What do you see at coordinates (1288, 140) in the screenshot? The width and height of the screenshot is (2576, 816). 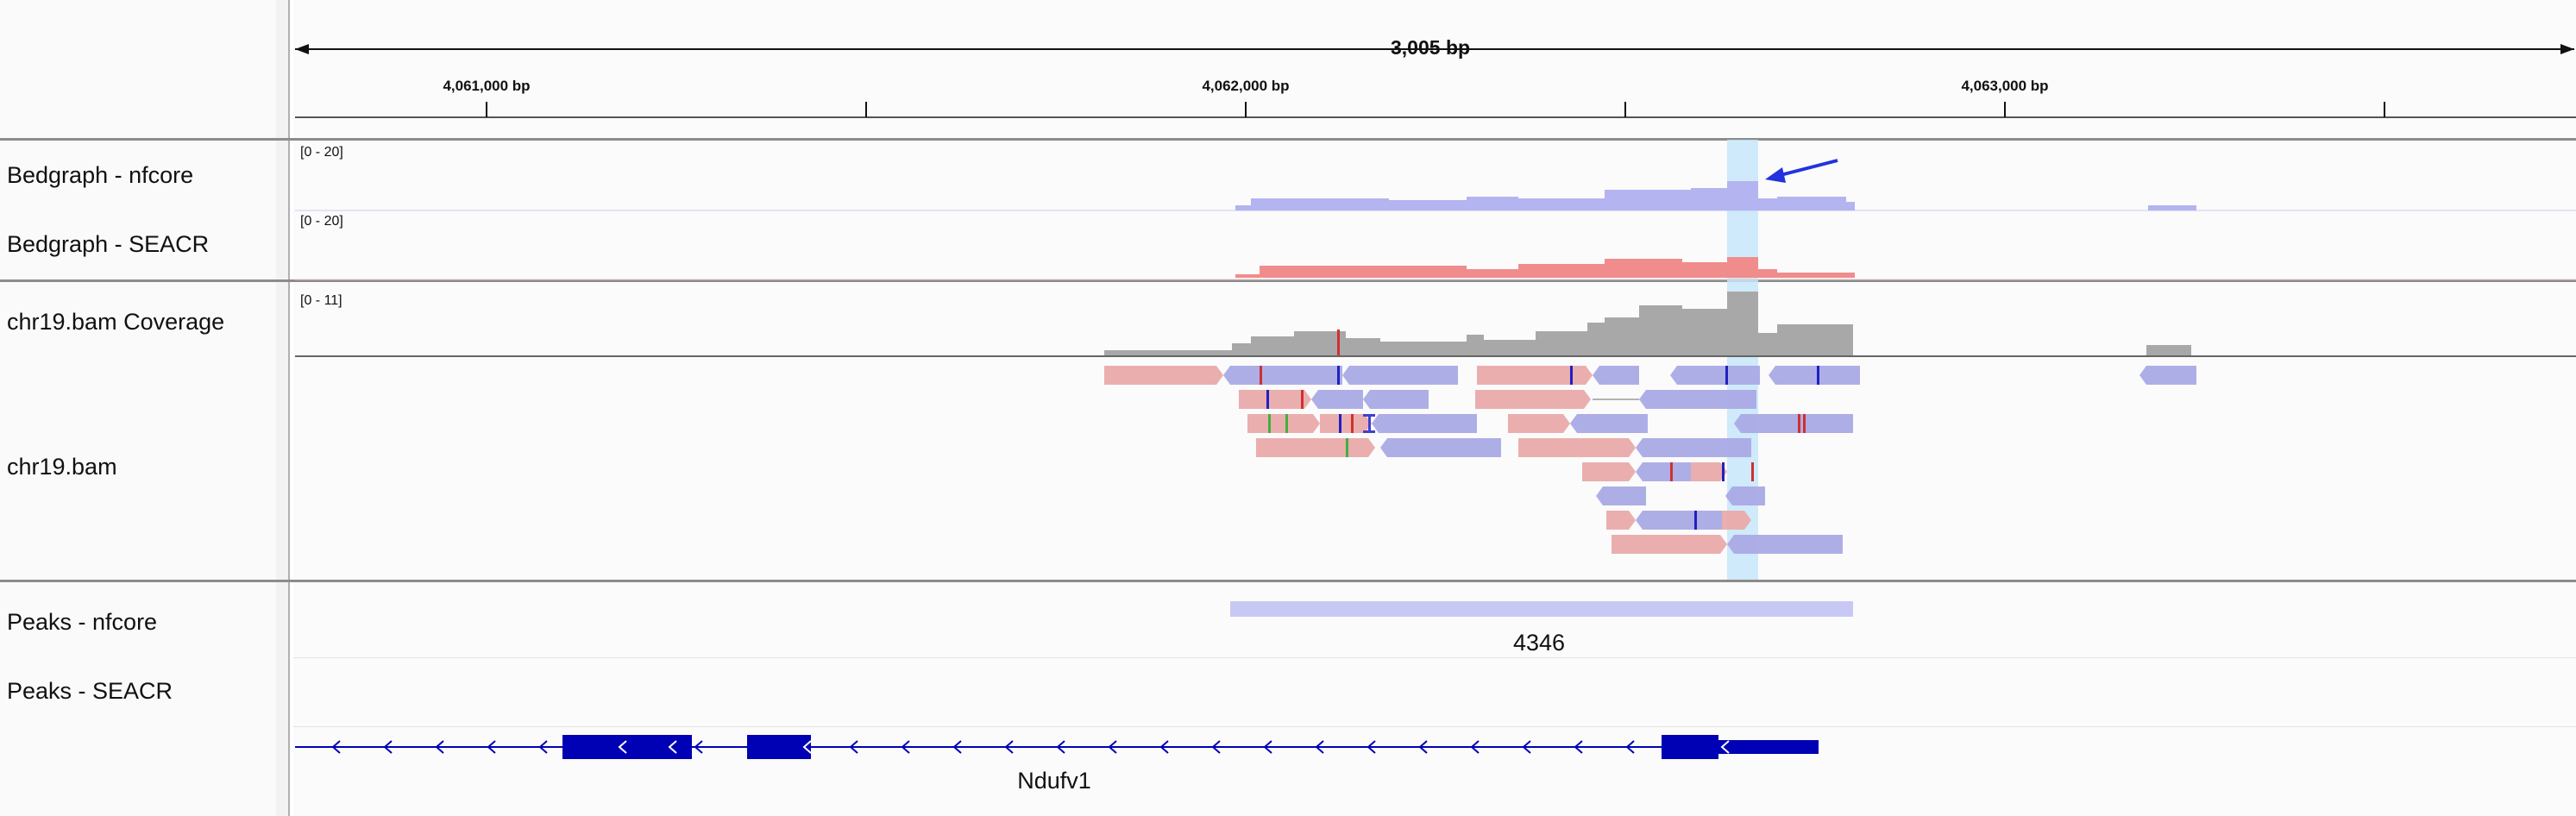 I see `panel-separator-header` at bounding box center [1288, 140].